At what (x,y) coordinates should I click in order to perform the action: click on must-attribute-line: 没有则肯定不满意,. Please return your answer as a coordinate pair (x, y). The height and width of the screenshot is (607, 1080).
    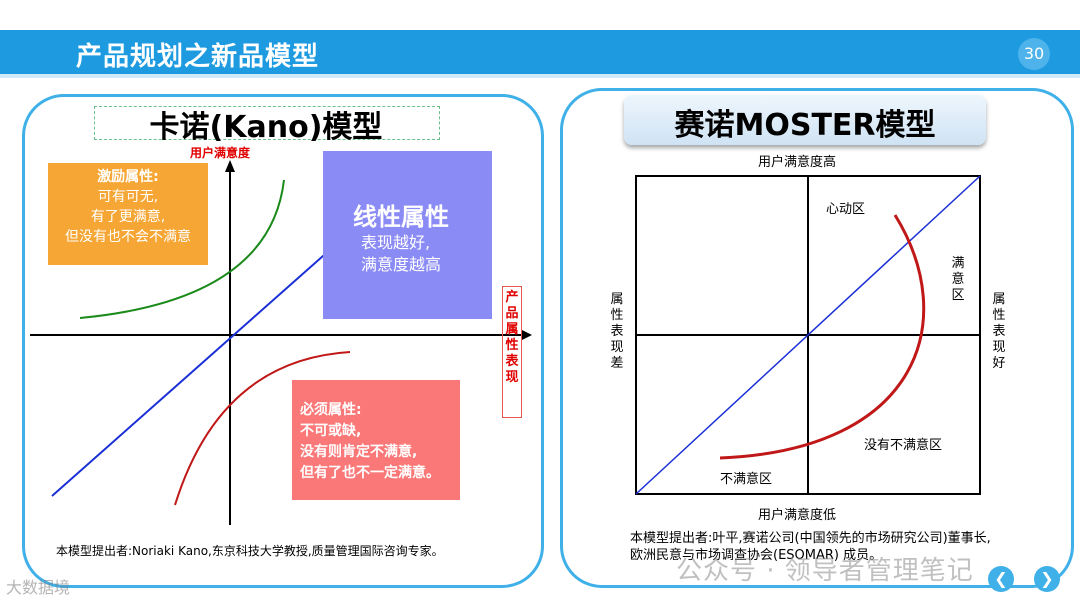
    Looking at the image, I should click on (359, 452).